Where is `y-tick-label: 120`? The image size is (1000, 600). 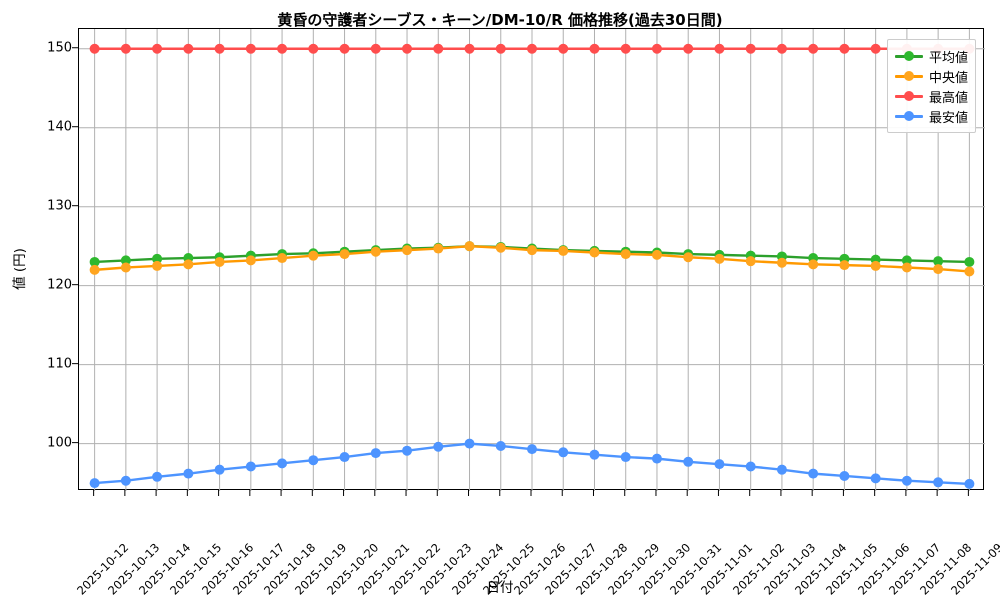
y-tick-label: 120 is located at coordinates (59, 285).